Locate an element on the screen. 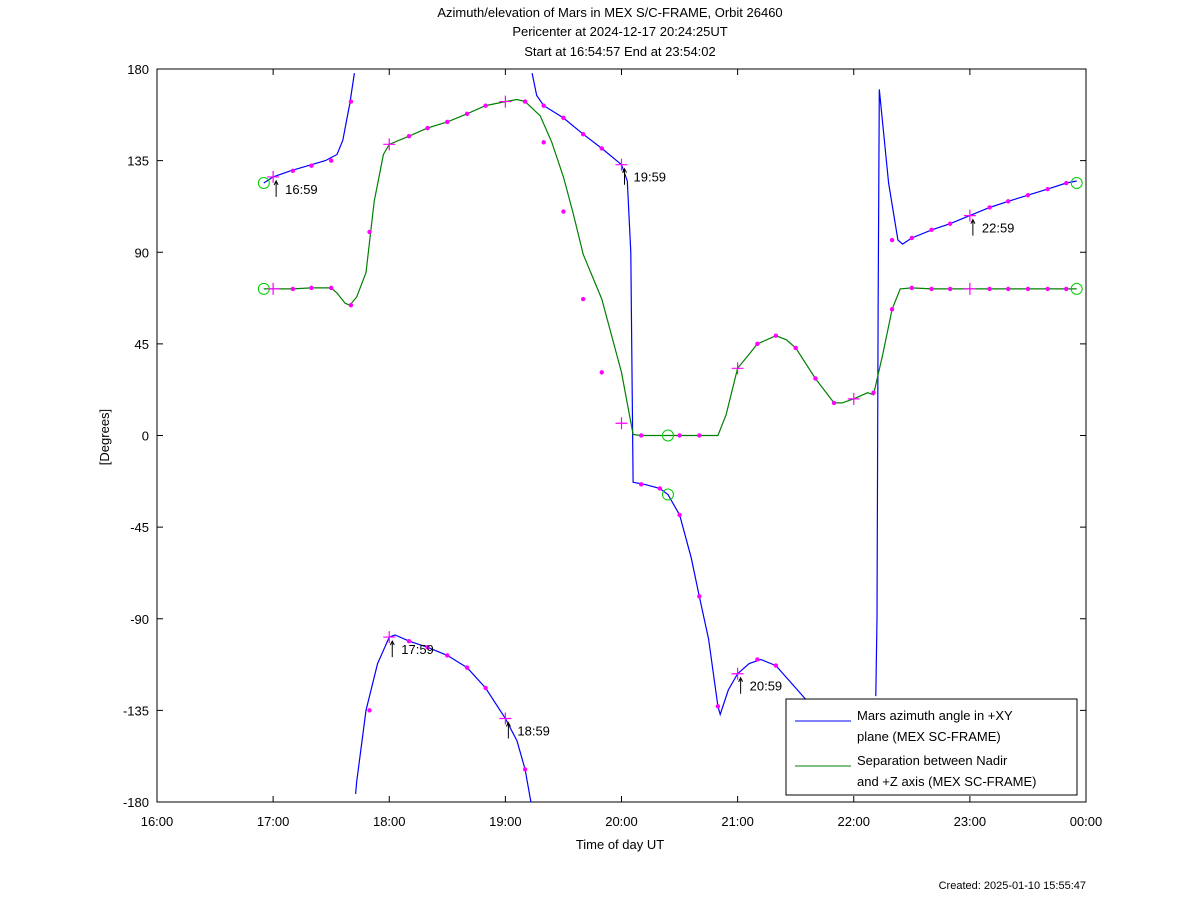 Image resolution: width=1200 pixels, height=901 pixels. x-tick-label: 22:00 is located at coordinates (853, 821).